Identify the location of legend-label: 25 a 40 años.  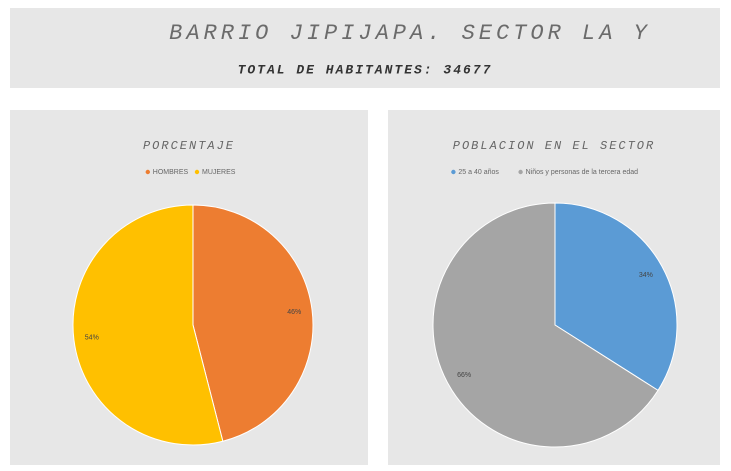
(478, 172).